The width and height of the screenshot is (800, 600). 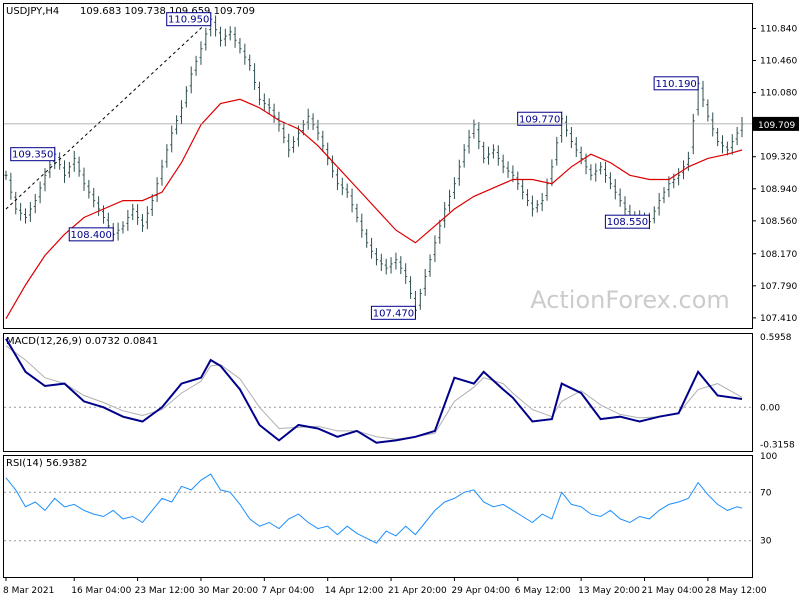 I want to click on price-label: 108.400, so click(x=91, y=235).